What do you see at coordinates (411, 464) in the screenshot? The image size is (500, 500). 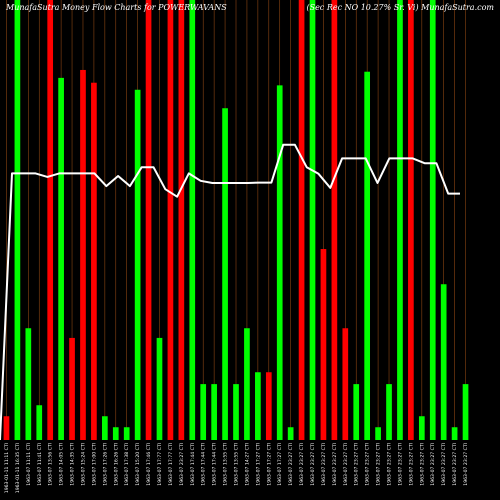 I see `x-tick-label-37: 1963-07 23:27 CTI` at bounding box center [411, 464].